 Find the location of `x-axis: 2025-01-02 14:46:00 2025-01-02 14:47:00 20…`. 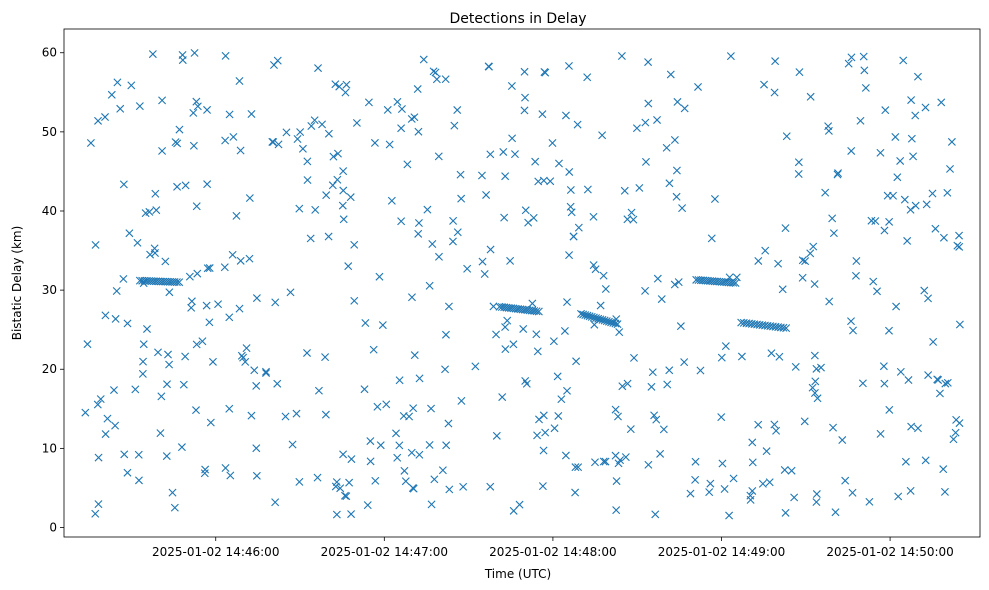

x-axis: 2025-01-02 14:46:00 2025-01-02 14:47:00 20… is located at coordinates (553, 548).